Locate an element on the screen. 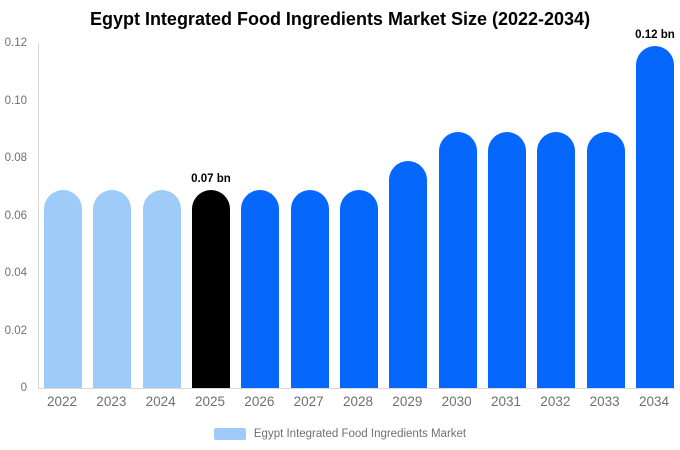 The image size is (680, 450). bar-2029 is located at coordinates (408, 274).